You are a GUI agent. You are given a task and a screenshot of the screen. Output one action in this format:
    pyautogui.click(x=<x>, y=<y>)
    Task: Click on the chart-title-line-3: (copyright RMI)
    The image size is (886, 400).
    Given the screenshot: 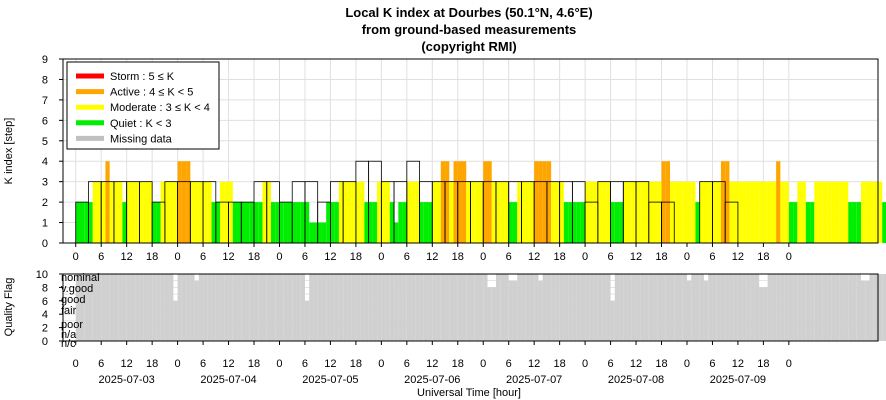 What is the action you would take?
    pyautogui.click(x=468, y=46)
    